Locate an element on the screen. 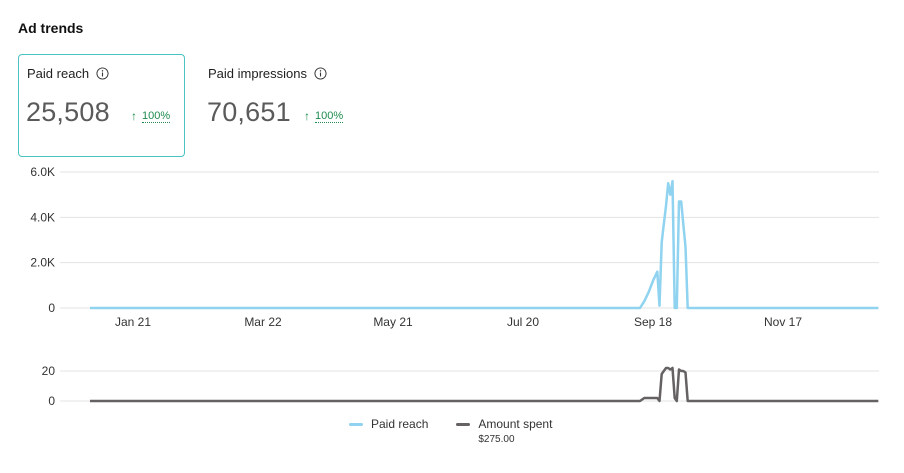  x-tick-label: Nov 17 is located at coordinates (783, 322).